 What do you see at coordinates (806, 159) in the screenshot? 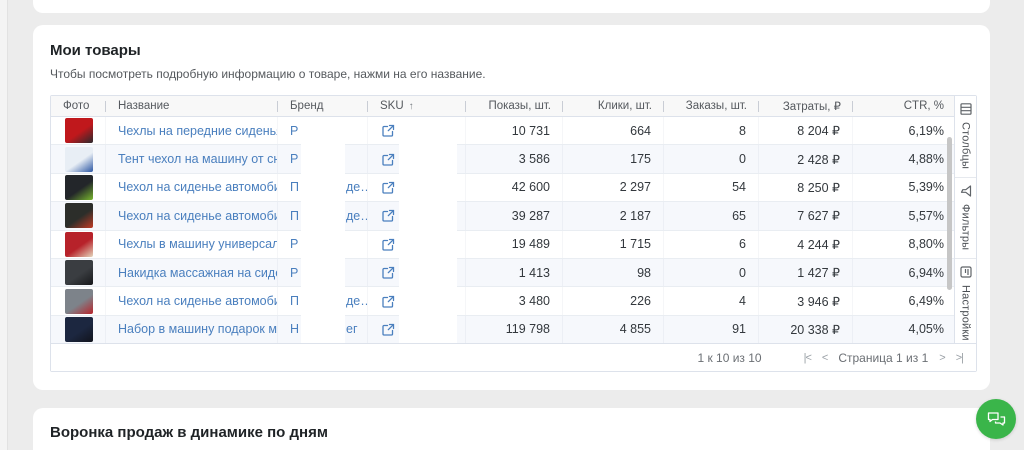
I see `costs-cell: 2 428 ₽` at bounding box center [806, 159].